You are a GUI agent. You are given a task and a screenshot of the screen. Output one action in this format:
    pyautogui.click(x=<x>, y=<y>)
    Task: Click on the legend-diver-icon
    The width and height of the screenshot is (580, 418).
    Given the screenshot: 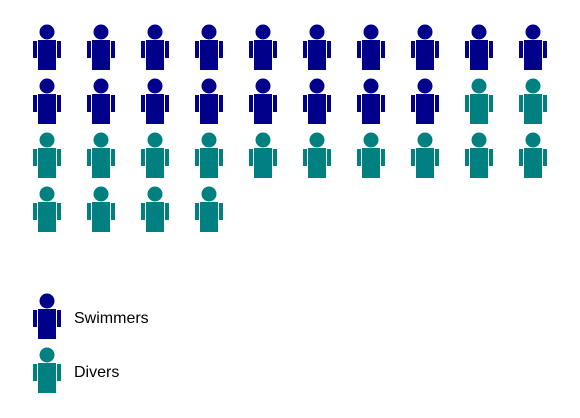 What is the action you would take?
    pyautogui.click(x=47, y=370)
    